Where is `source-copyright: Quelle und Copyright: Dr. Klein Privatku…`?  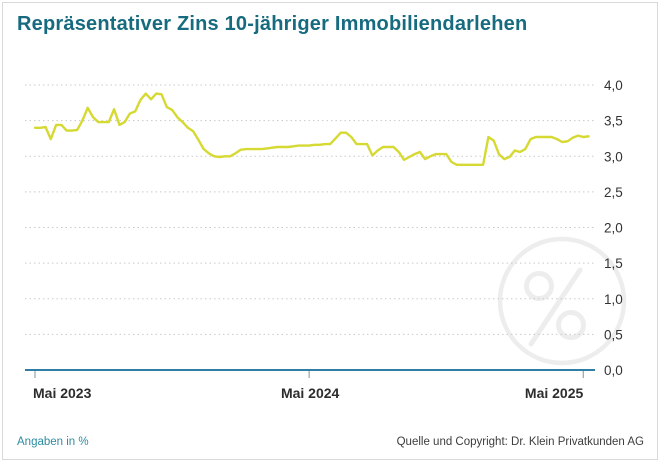 source-copyright: Quelle und Copyright: Dr. Klein Privatku… is located at coordinates (520, 442).